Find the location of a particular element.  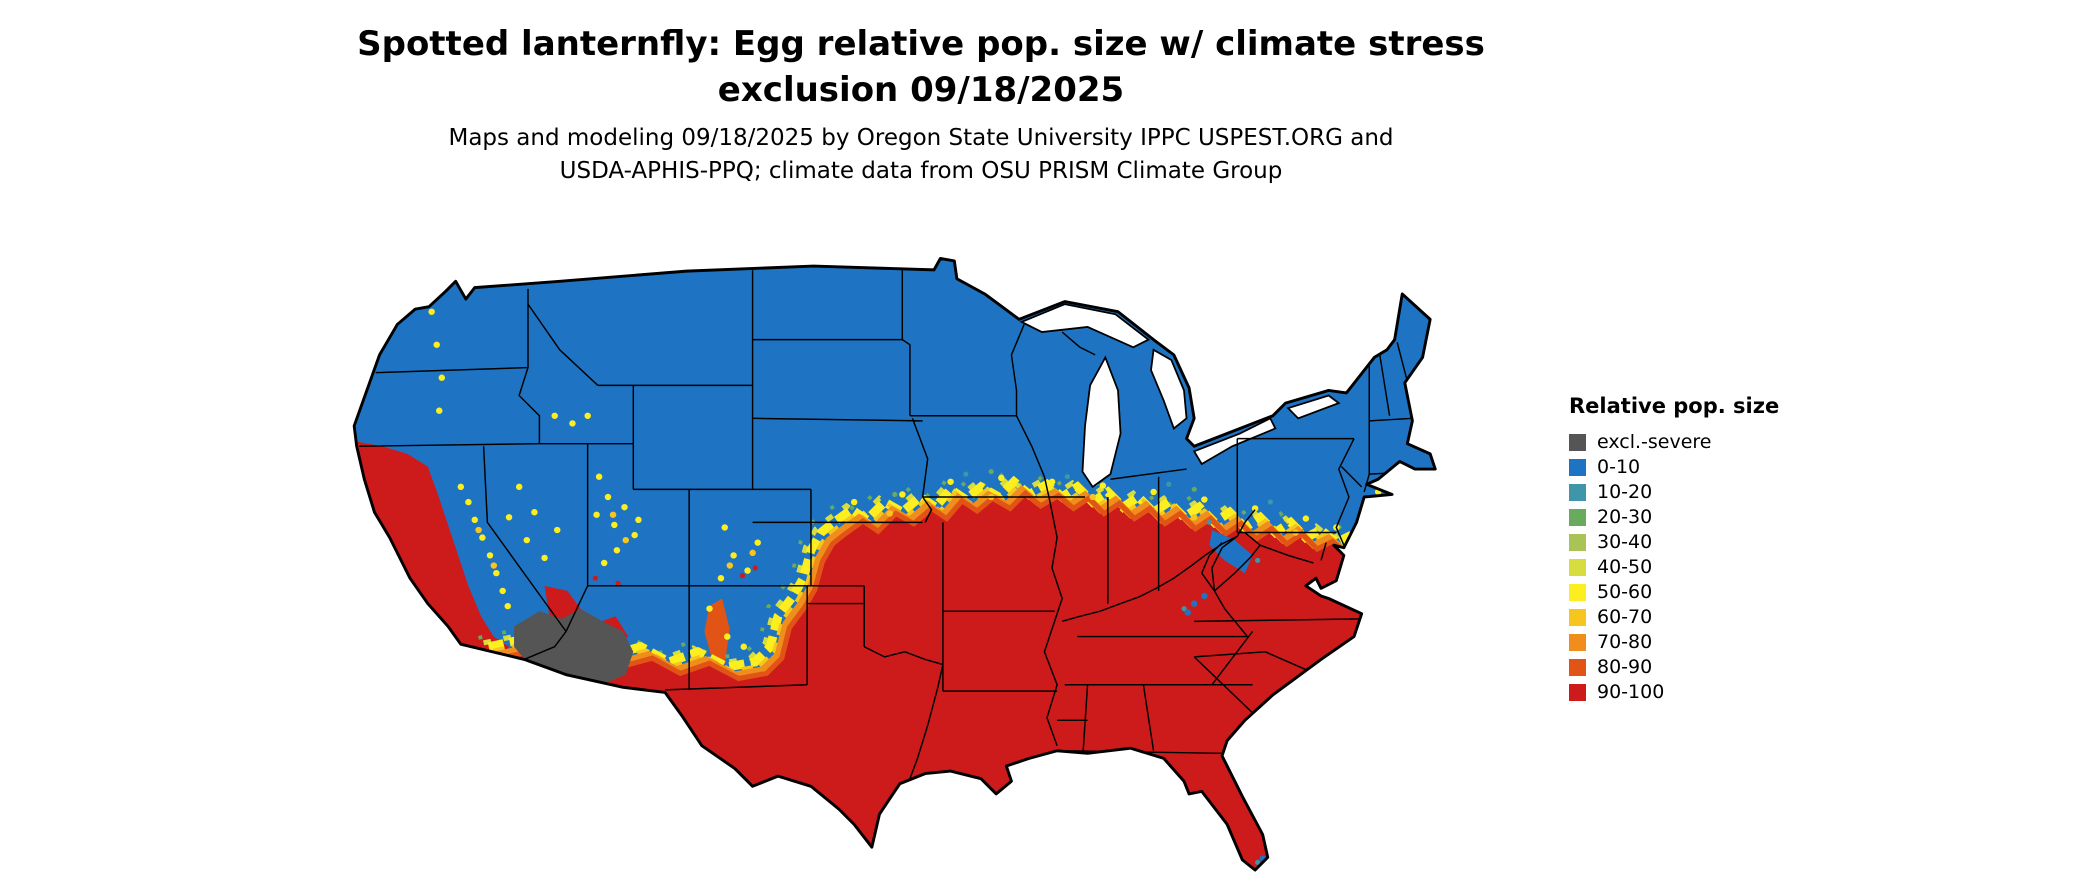

lake-ontario is located at coordinates (1313, 407).